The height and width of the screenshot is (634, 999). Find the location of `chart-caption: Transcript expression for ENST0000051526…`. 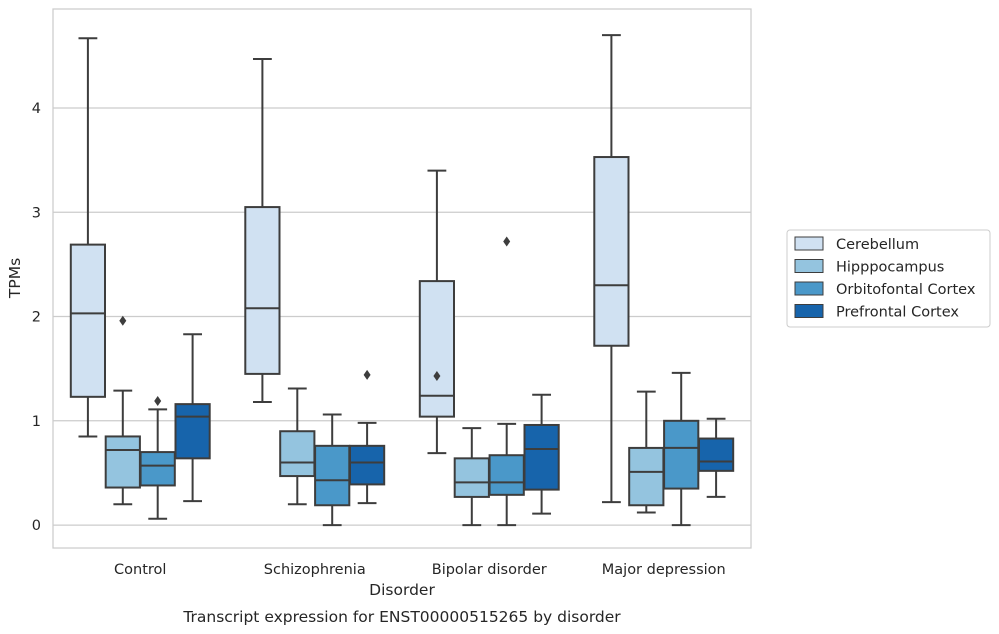

chart-caption: Transcript expression for ENST0000051526… is located at coordinates (401, 617).